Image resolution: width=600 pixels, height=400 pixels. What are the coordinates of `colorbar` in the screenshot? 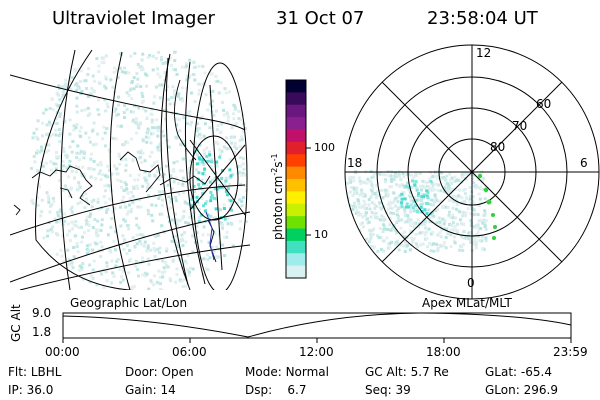 It's located at (298, 179).